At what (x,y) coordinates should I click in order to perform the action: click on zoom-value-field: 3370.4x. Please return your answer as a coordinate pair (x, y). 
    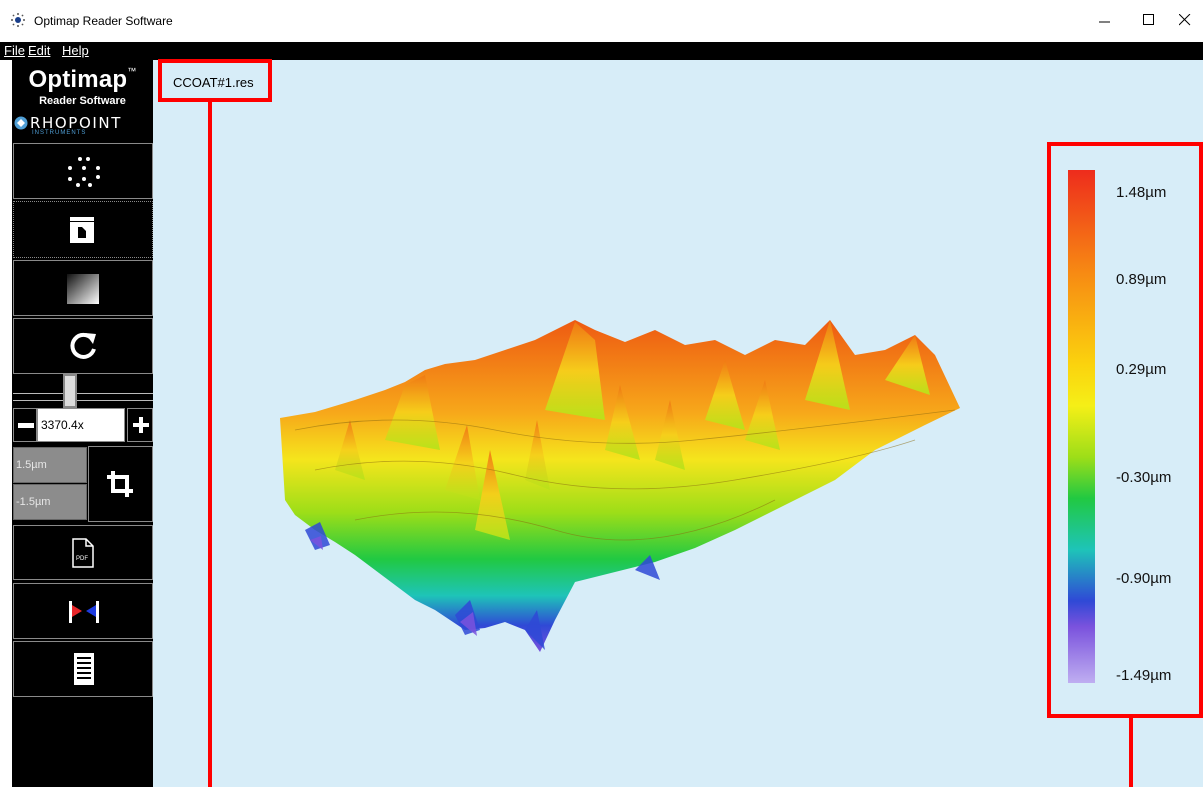
    Looking at the image, I should click on (81, 425).